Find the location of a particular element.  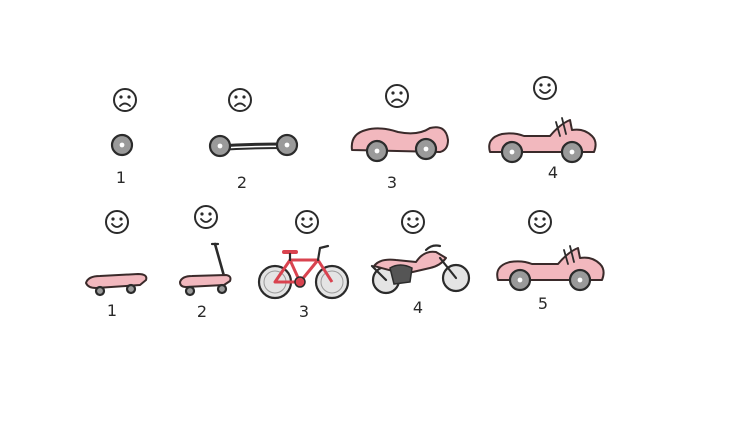

car-body-icon is located at coordinates (399, 144).